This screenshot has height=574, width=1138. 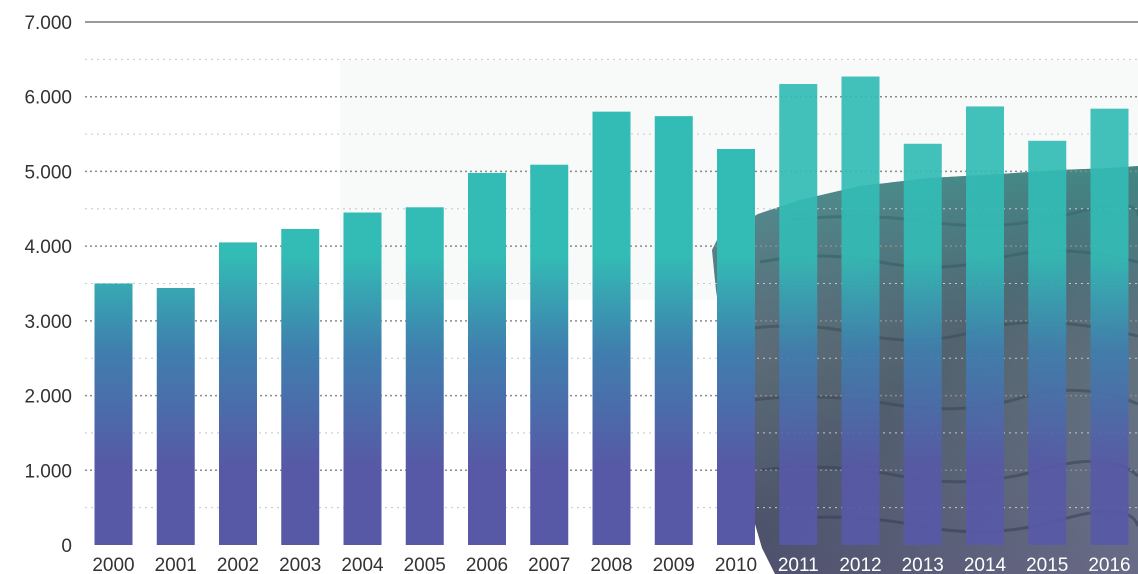 What do you see at coordinates (113, 414) in the screenshot?
I see `bar-2000` at bounding box center [113, 414].